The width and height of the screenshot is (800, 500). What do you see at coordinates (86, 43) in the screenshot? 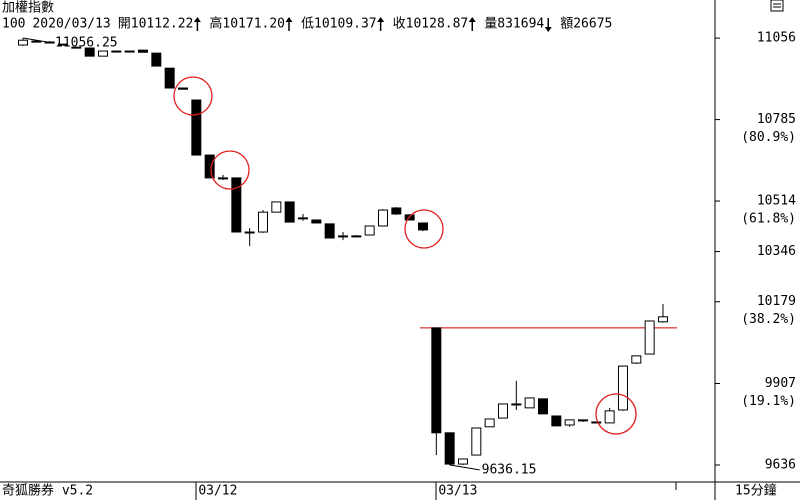
I see `annotation: 11056.25` at bounding box center [86, 43].